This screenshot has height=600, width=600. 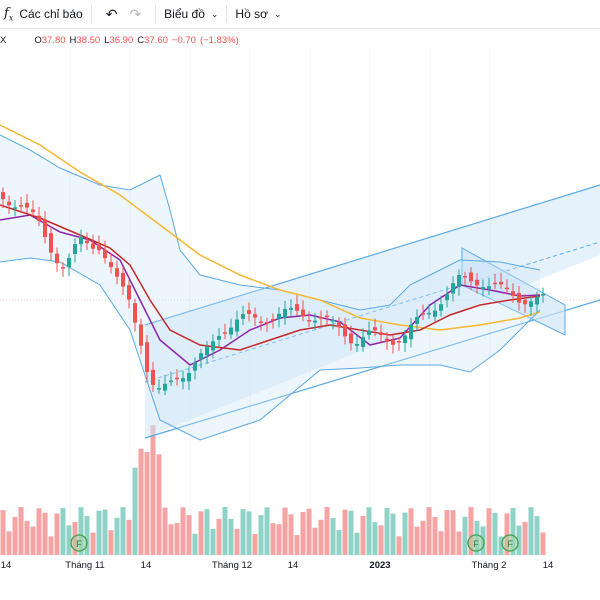 I want to click on time-axis-label: 2023, so click(x=380, y=565).